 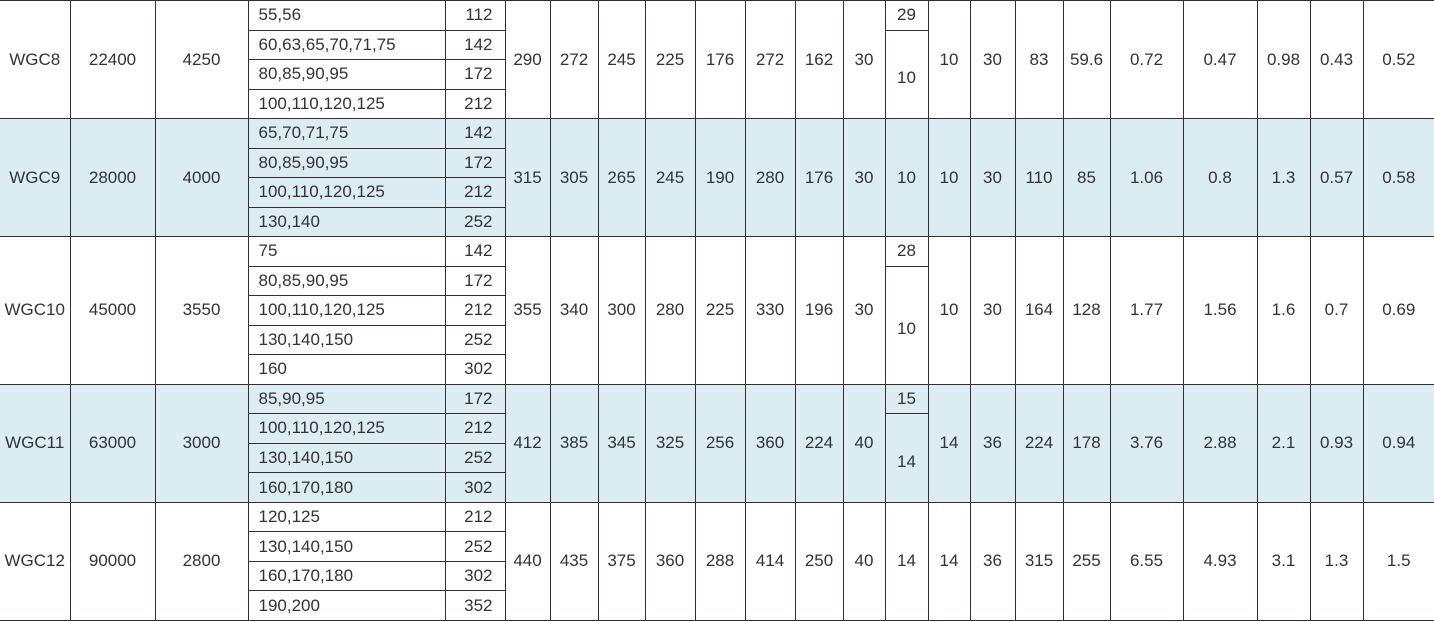 I want to click on dimension-cell: 0.93, so click(x=1336, y=443).